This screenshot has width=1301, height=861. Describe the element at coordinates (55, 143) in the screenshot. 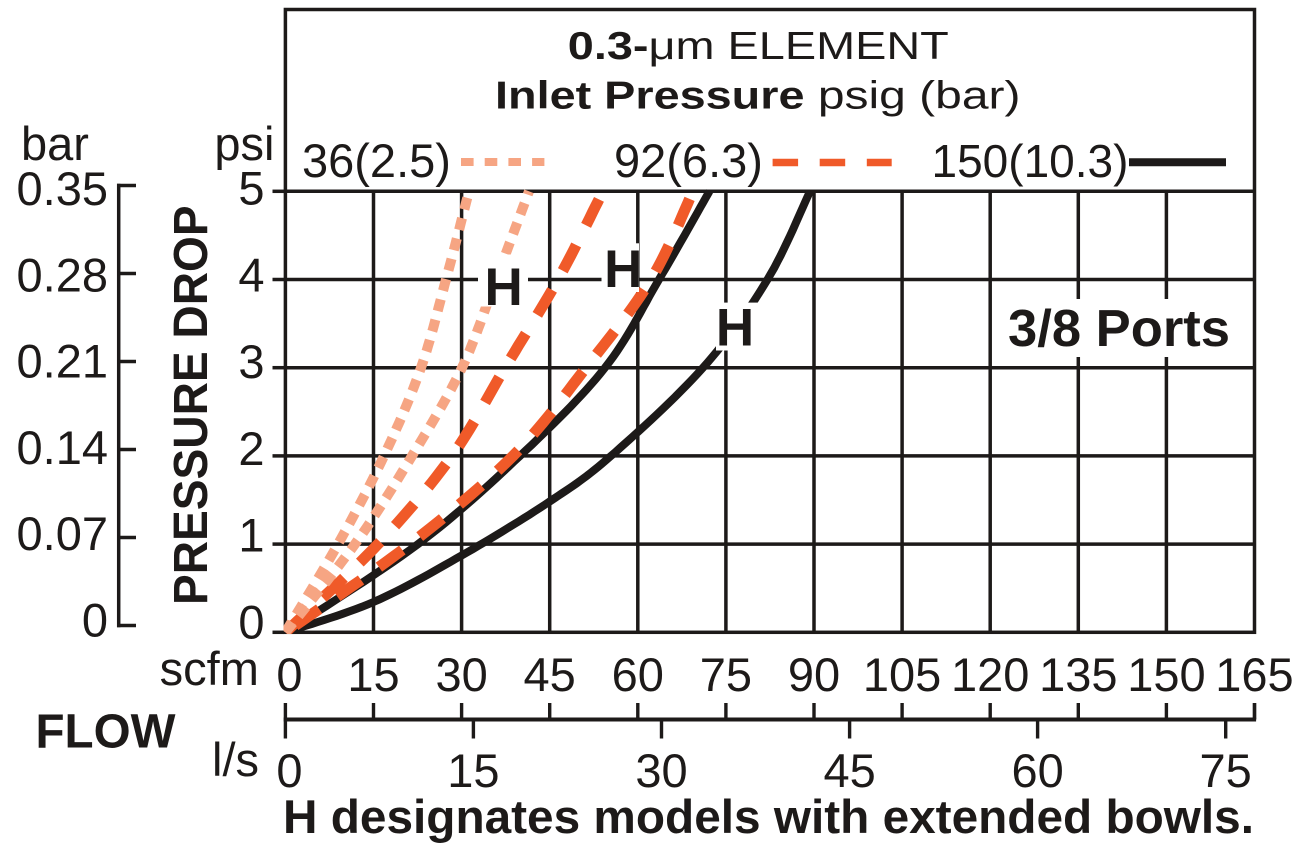

I see `svg-text: bar` at that location.